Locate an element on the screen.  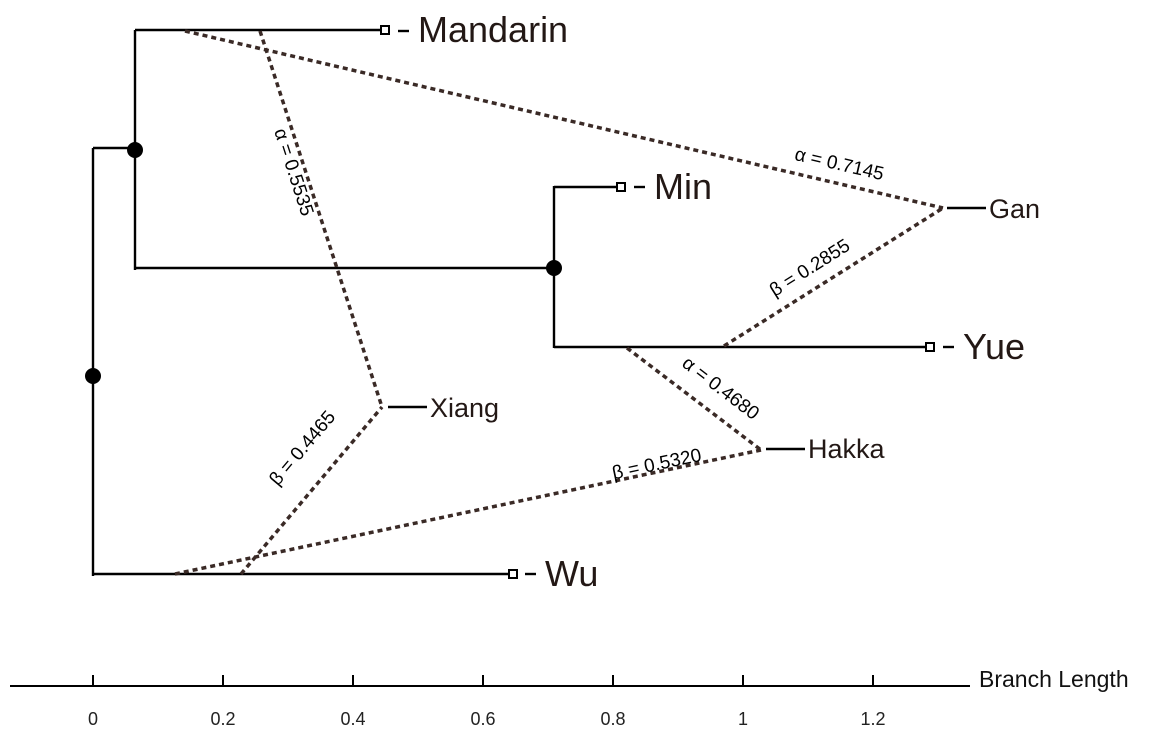
upper-clade-node is located at coordinates (135, 150).